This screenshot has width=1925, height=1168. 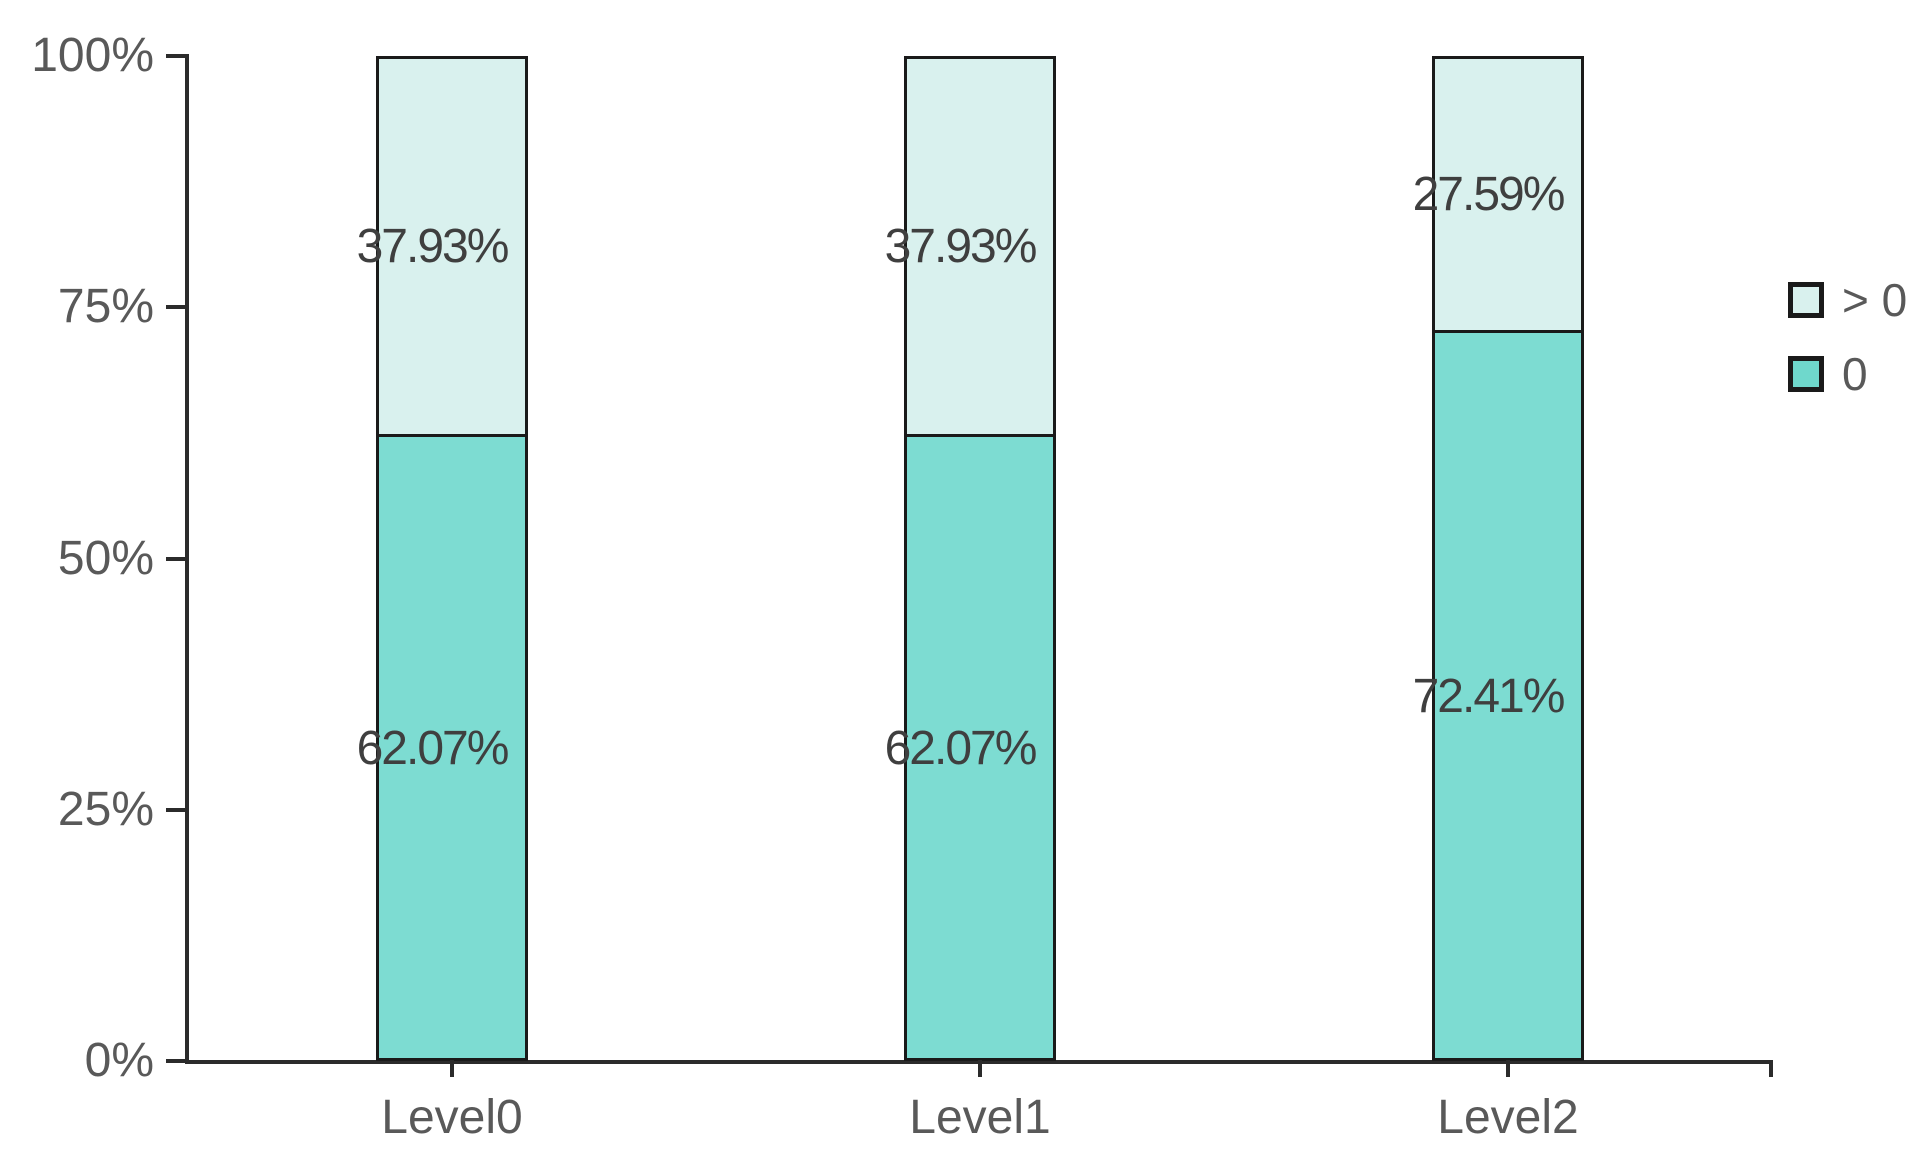 I want to click on legend-item-zero: 0, so click(x=1847, y=374).